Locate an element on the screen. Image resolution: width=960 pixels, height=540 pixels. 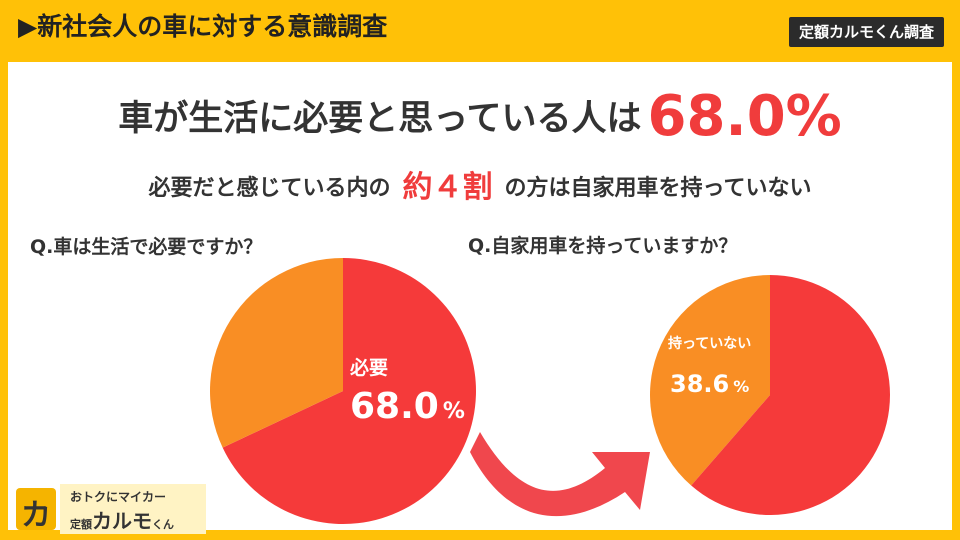
pie1-annotation: 必要 68.0% is located at coordinates (407, 391).